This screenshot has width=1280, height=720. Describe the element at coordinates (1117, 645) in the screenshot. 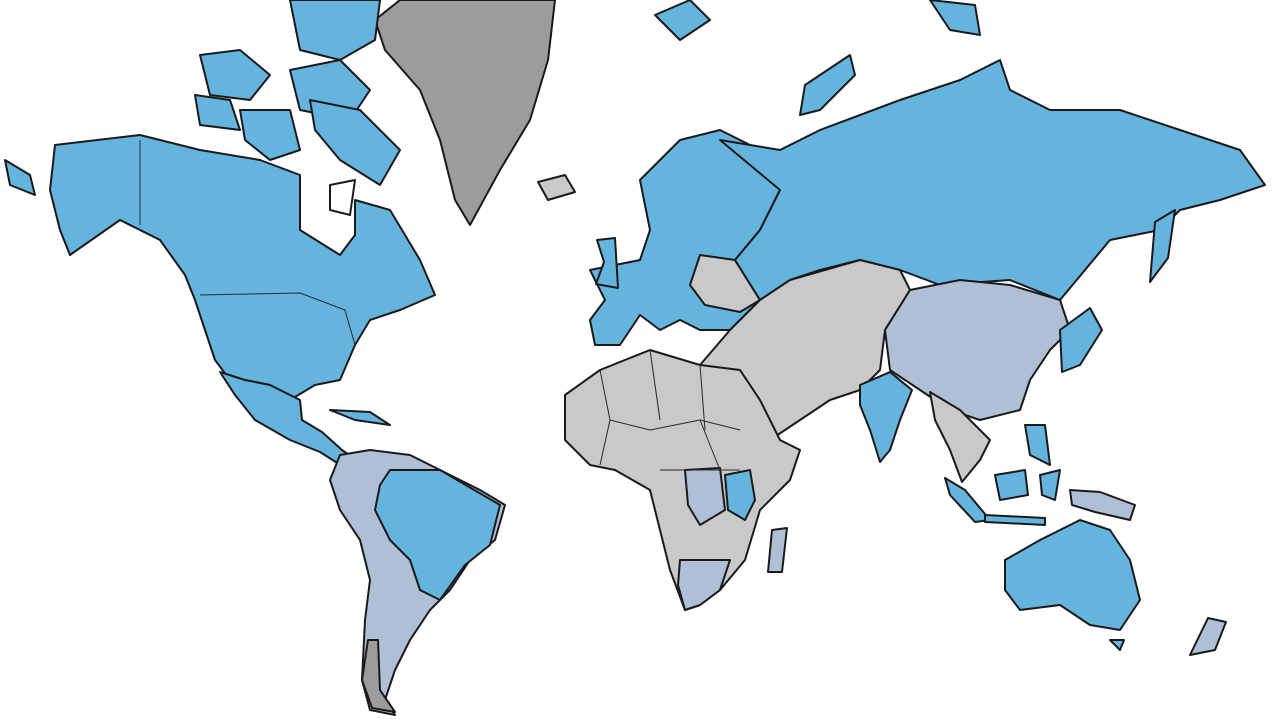

I see `region-tasmania` at that location.